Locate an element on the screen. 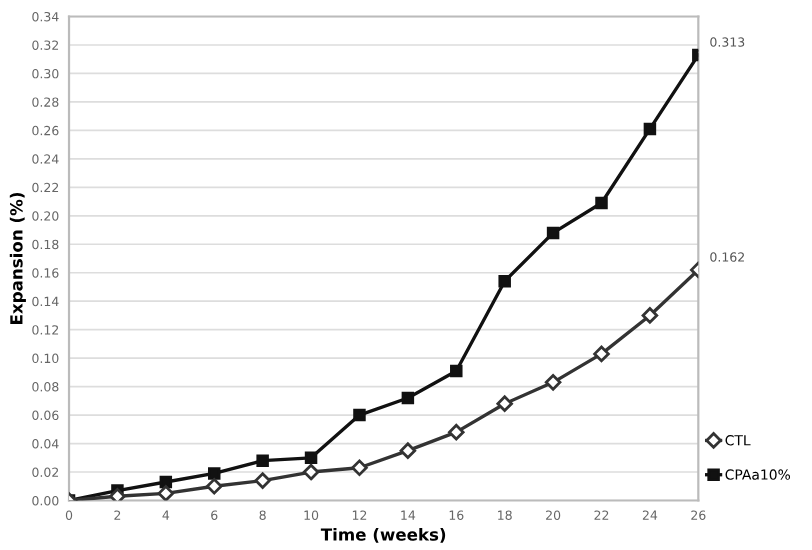 The image size is (812, 550). x-axis-title: Time (weeks) is located at coordinates (383, 535).